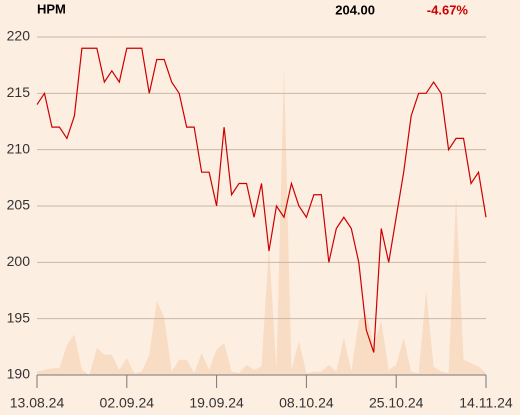 The width and height of the screenshot is (520, 415). What do you see at coordinates (19, 148) in the screenshot?
I see `y-tick-label: 210` at bounding box center [19, 148].